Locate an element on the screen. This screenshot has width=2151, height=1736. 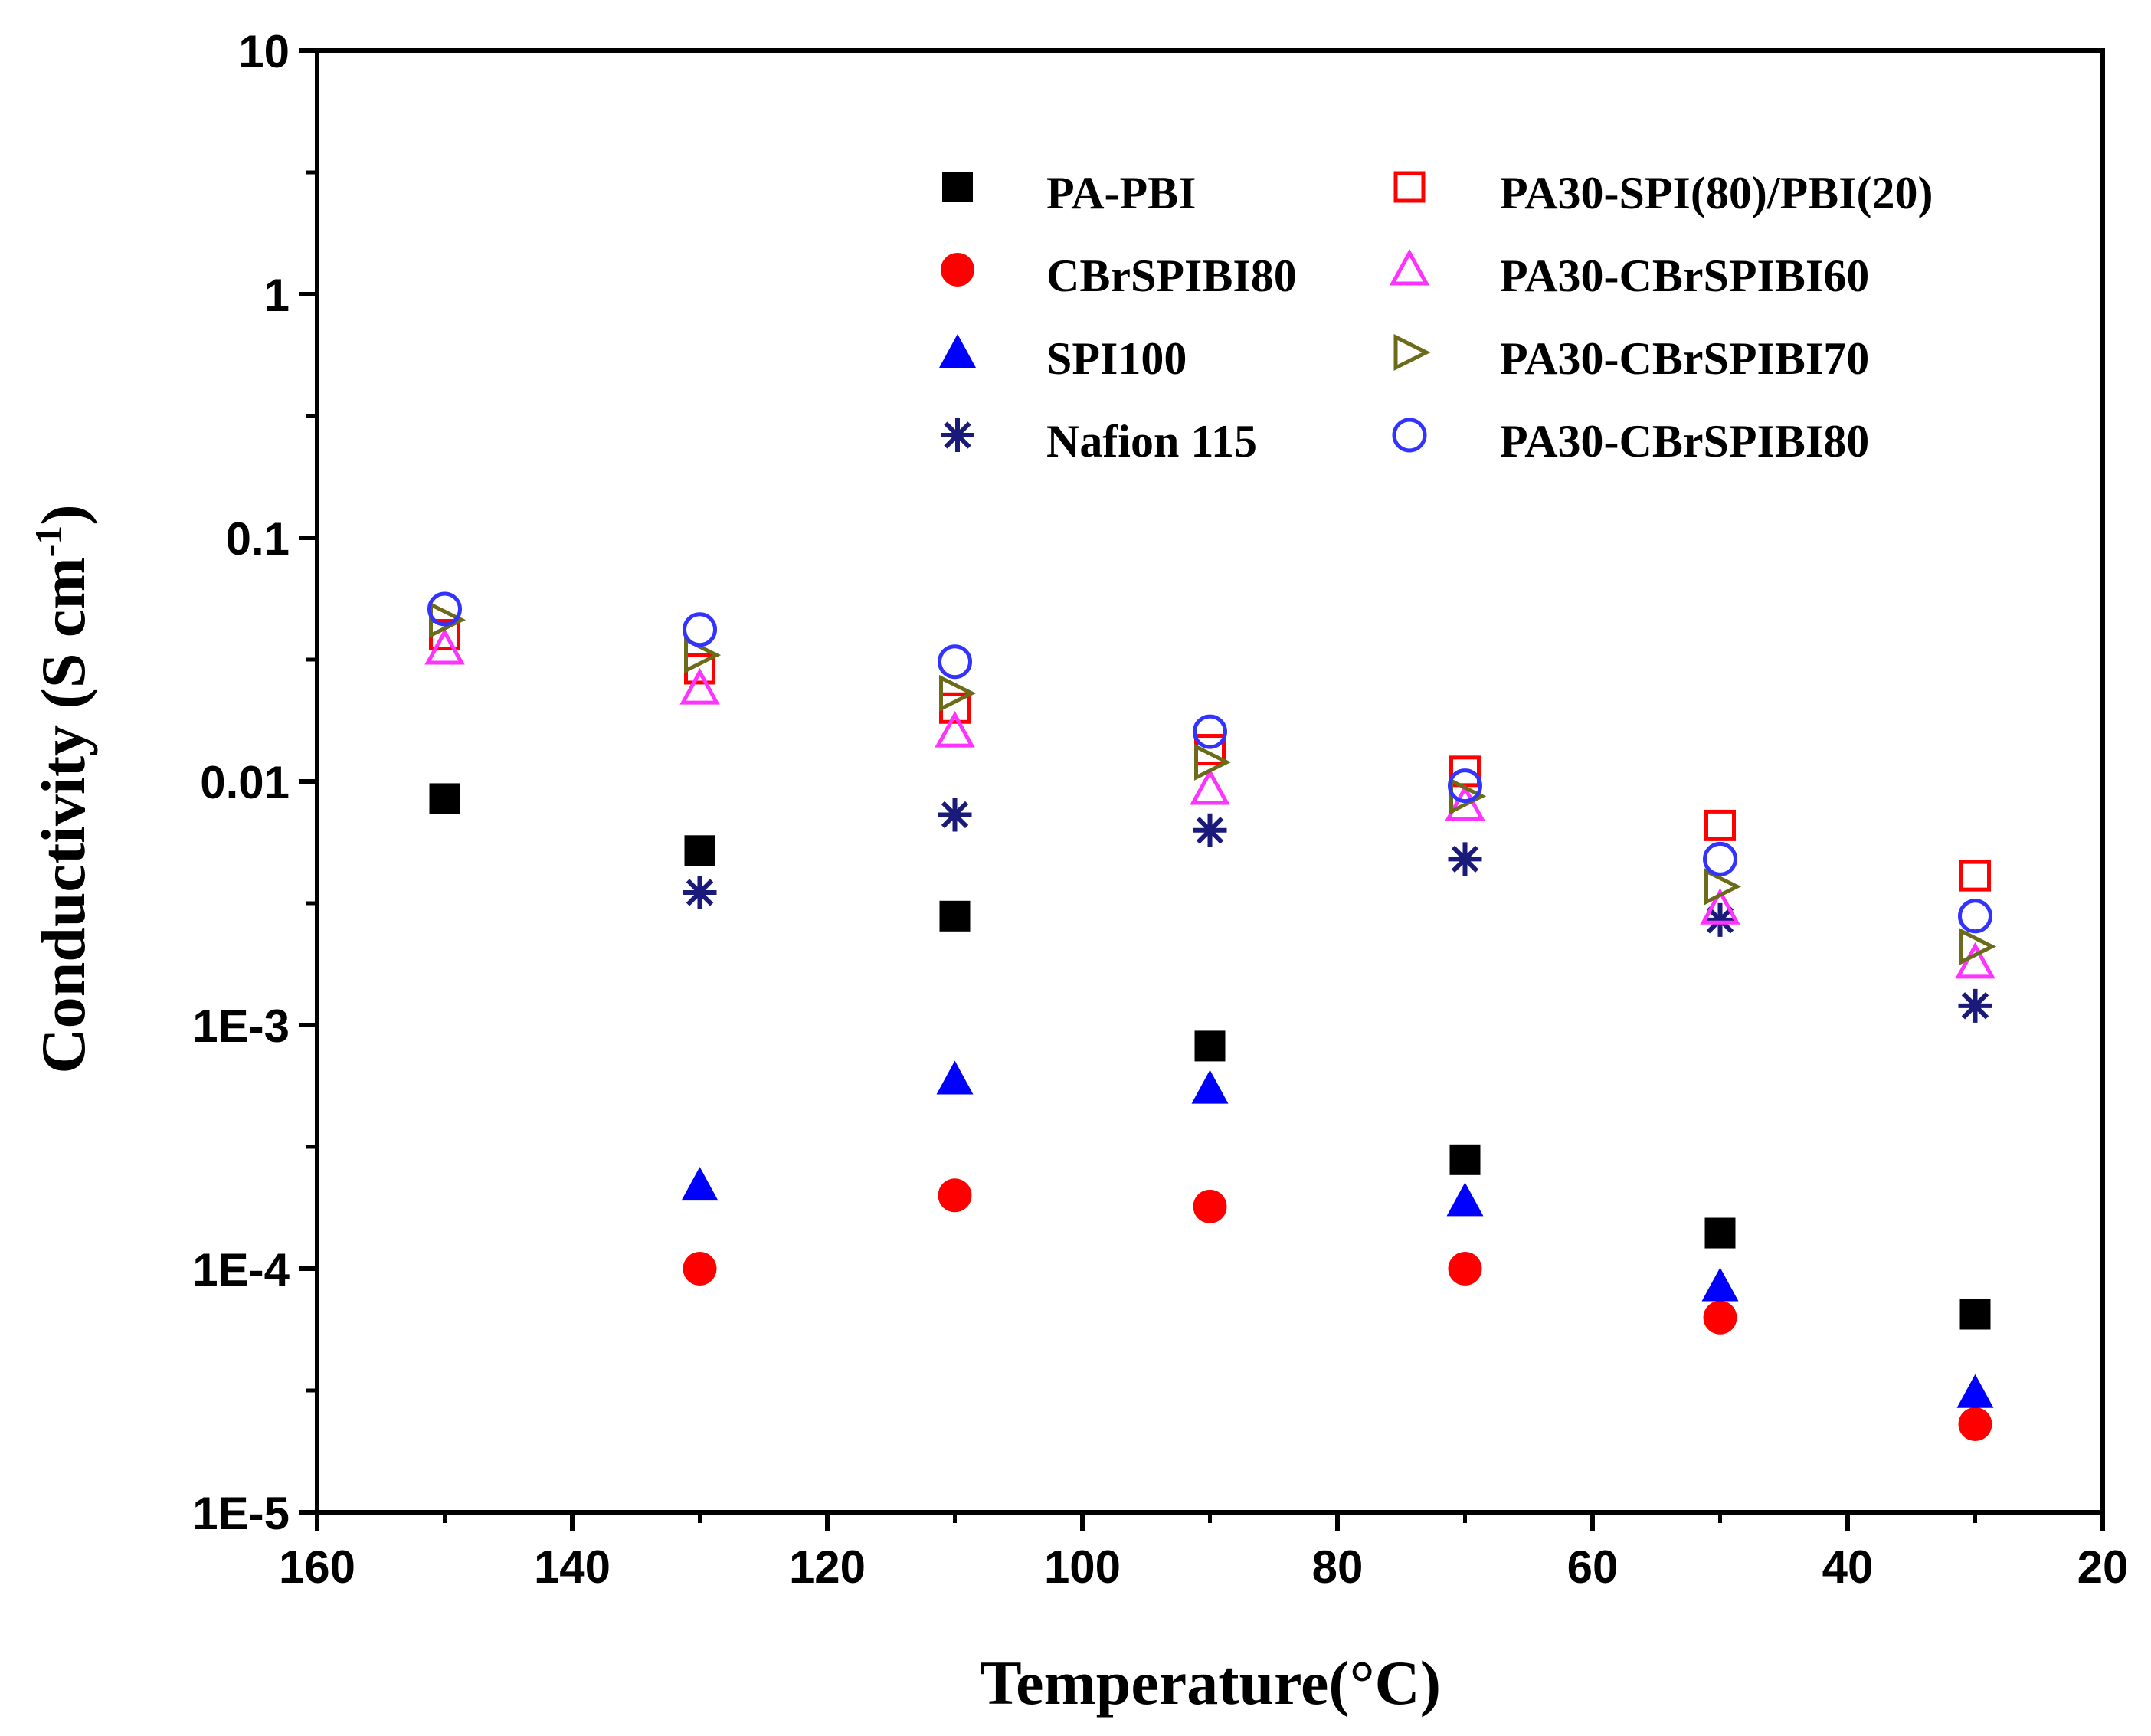
x-tick-label: 160 is located at coordinates (317, 1567).